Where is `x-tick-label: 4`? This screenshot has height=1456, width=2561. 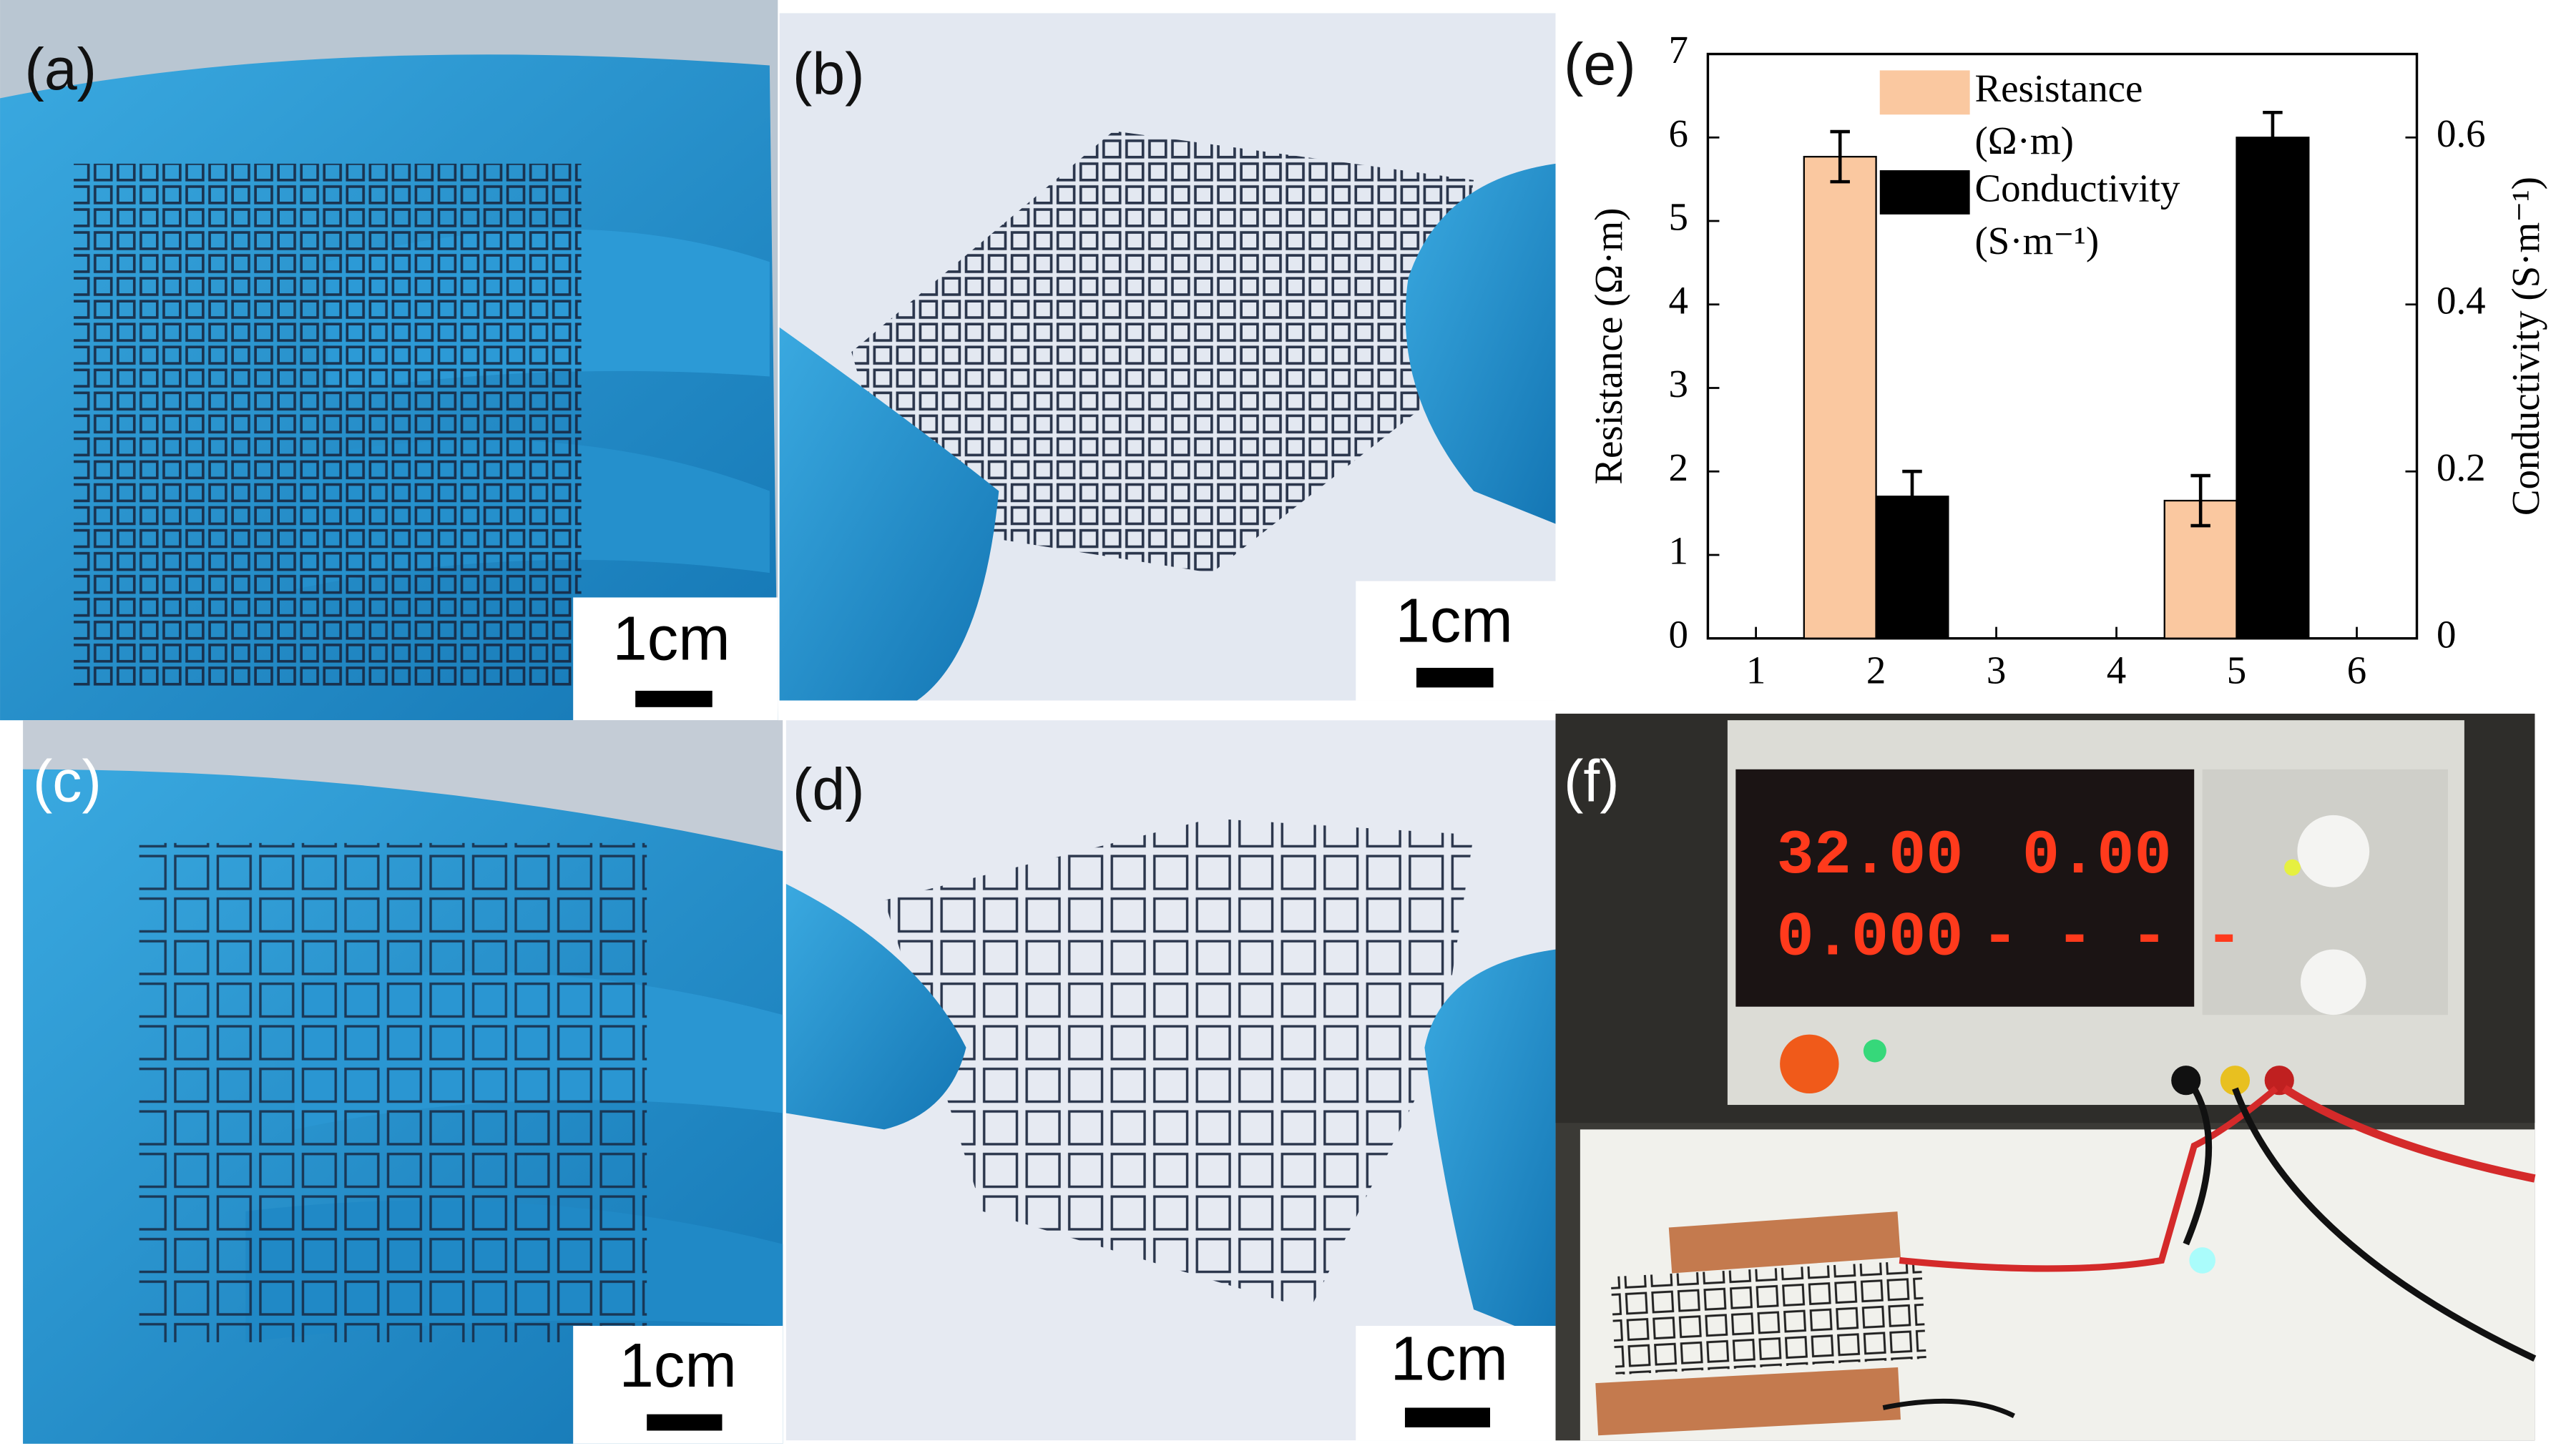
x-tick-label: 4 is located at coordinates (2116, 670).